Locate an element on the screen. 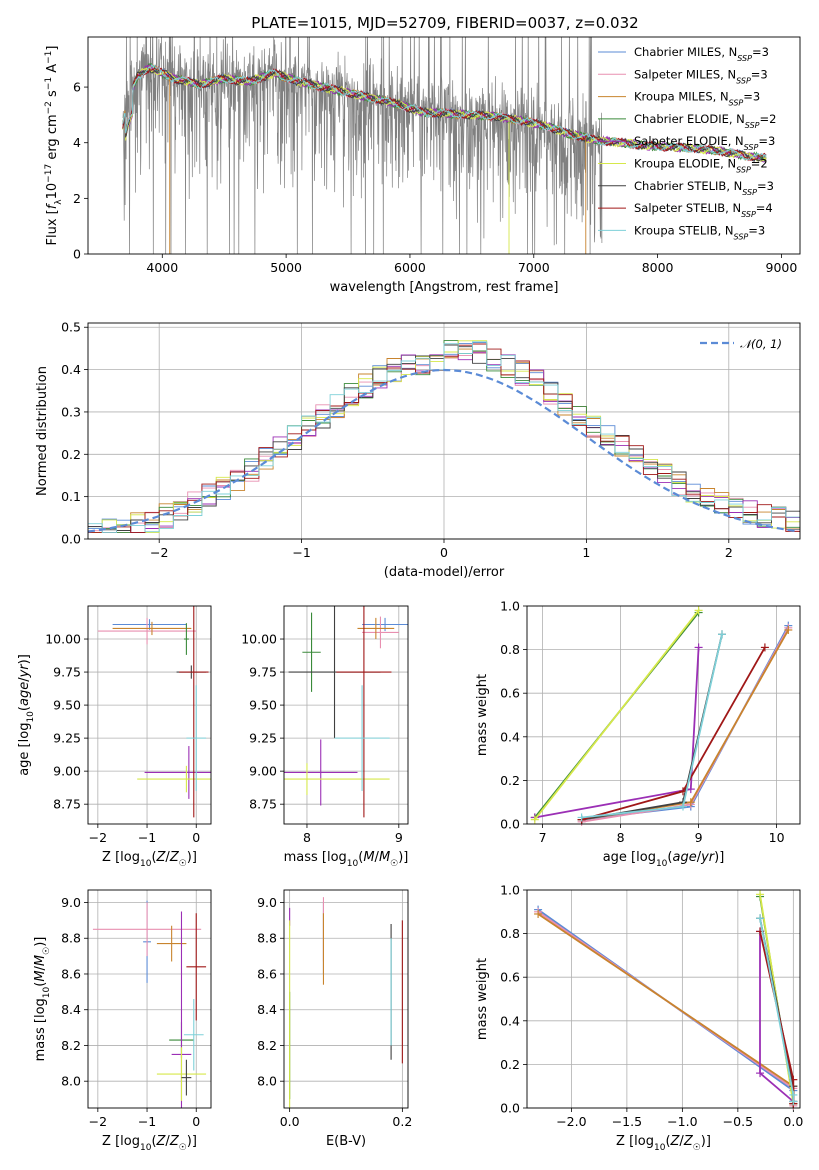 This screenshot has height=1170, width=819. legend-entry: Chabrier MILES, NSSP=3 is located at coordinates (701, 54).